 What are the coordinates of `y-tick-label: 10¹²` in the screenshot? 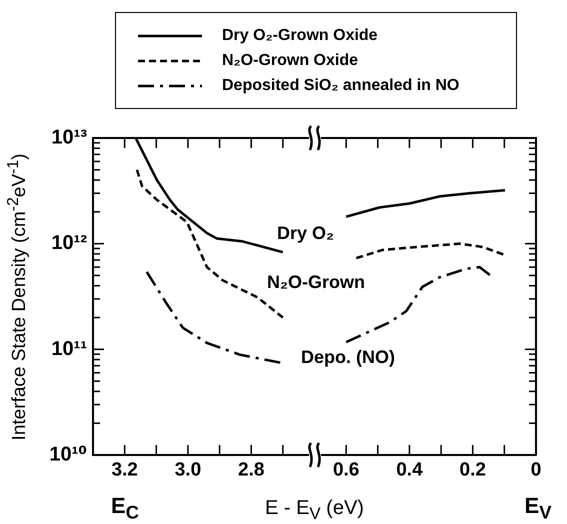 It's located at (69, 243).